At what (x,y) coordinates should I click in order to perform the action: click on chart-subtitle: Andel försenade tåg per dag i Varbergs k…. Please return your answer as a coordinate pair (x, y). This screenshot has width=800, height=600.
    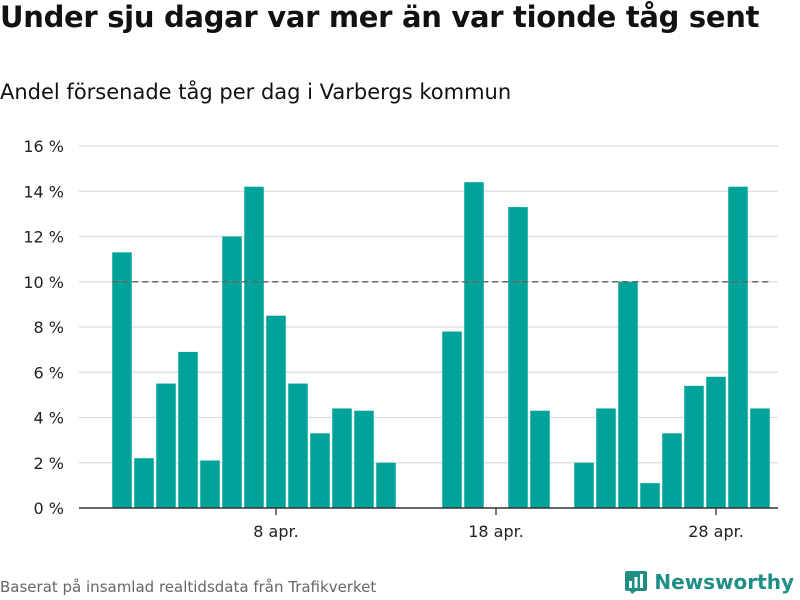
    Looking at the image, I should click on (256, 92).